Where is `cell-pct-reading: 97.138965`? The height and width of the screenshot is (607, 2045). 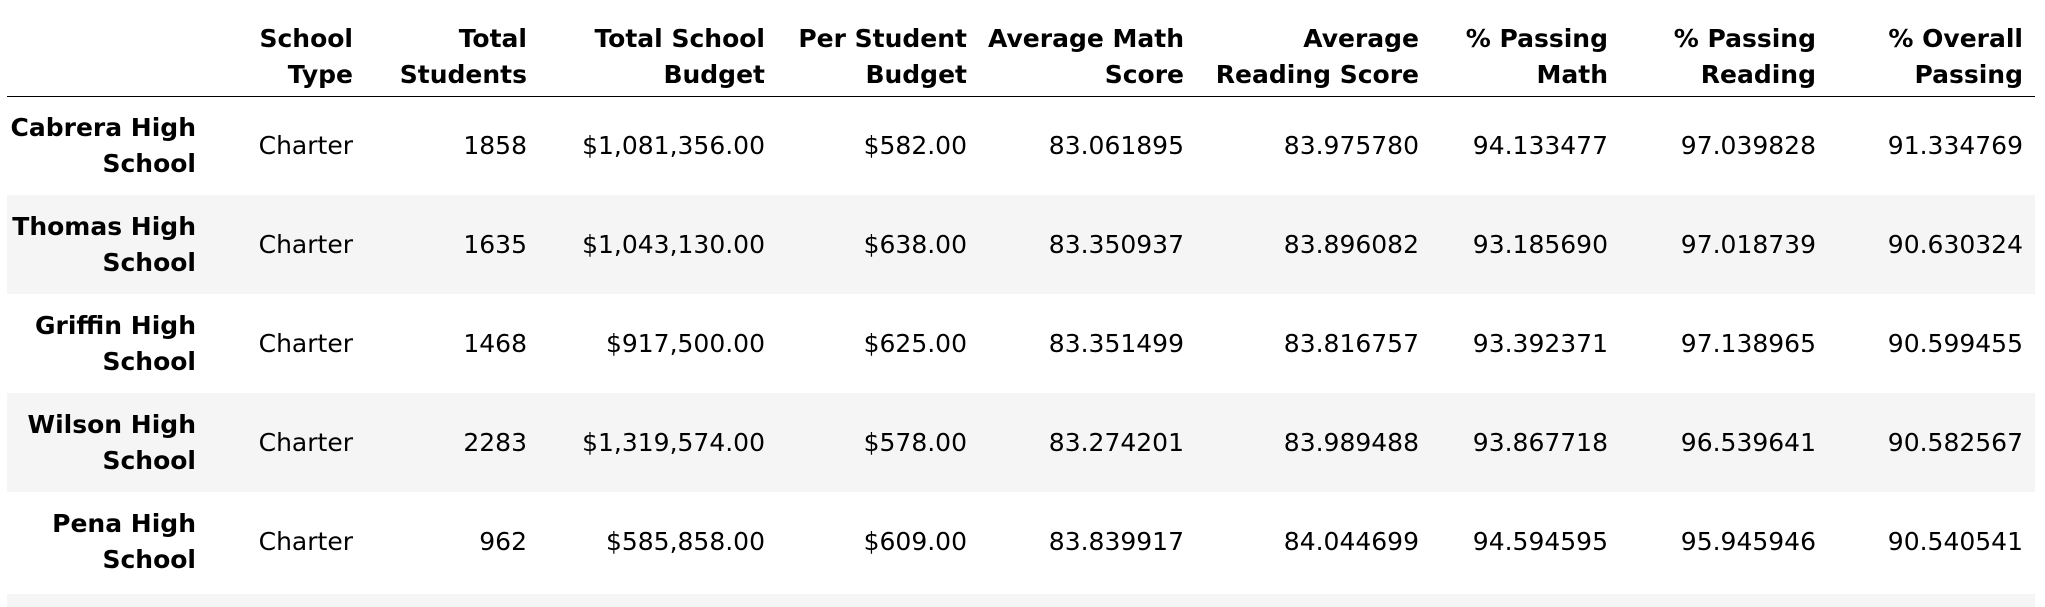
cell-pct-reading: 97.138965 is located at coordinates (1748, 343).